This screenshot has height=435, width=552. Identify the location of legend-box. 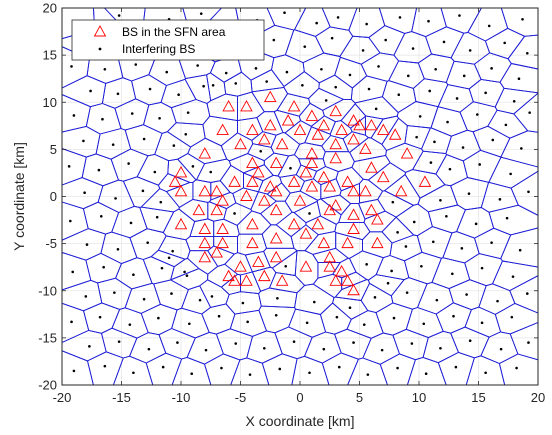
(168, 40).